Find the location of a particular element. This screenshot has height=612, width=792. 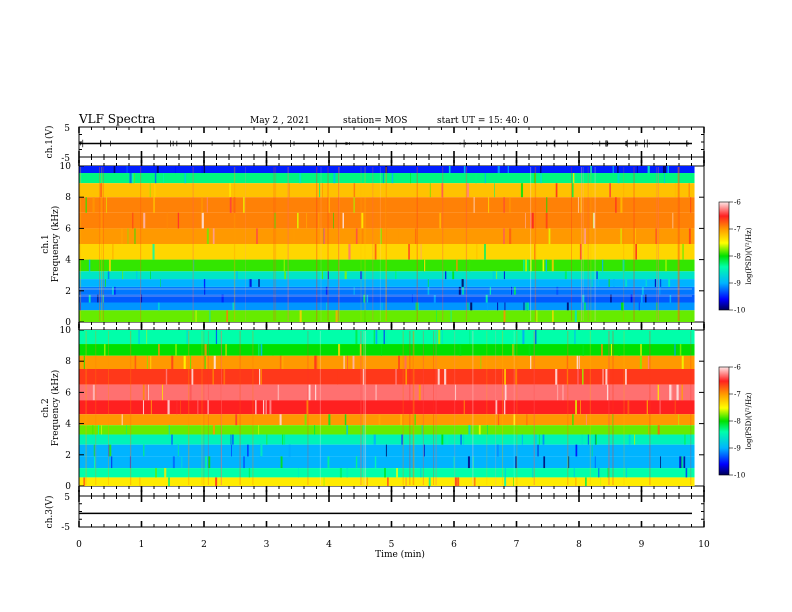

spectrogram-empty-region is located at coordinates (699, 244).